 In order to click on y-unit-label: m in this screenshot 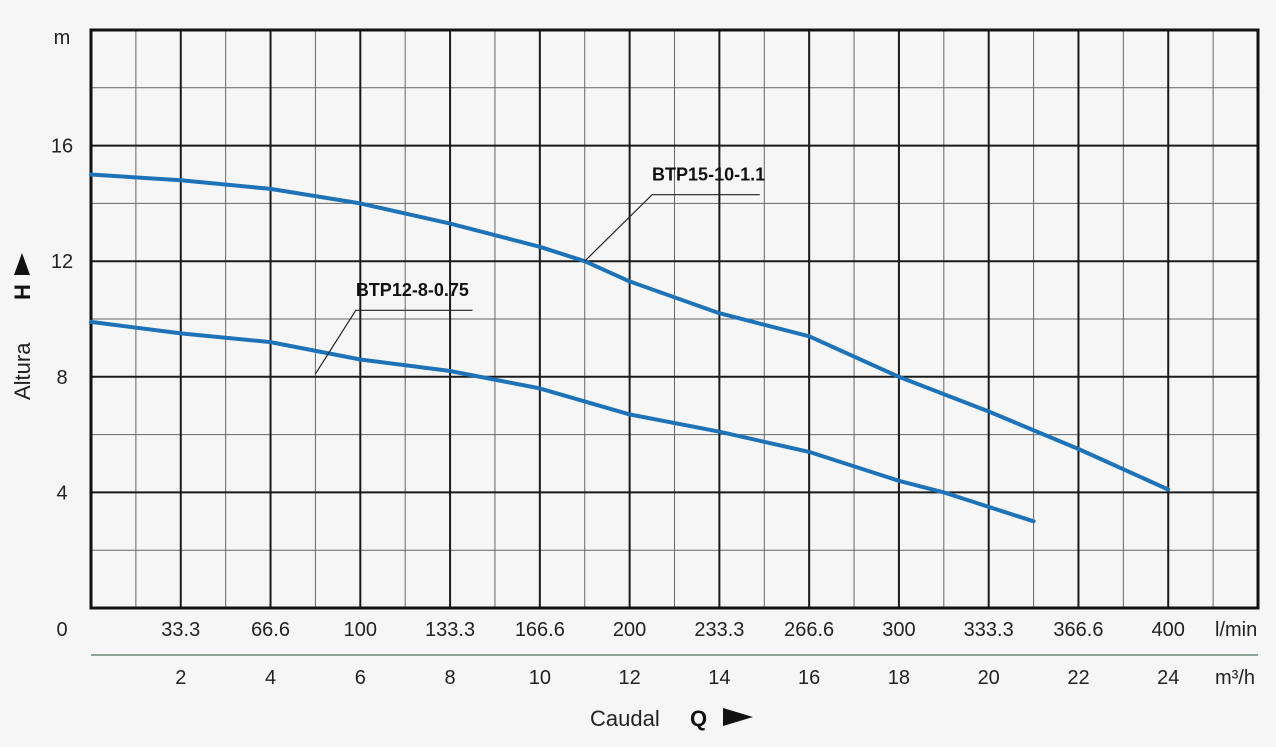, I will do `click(62, 38)`.